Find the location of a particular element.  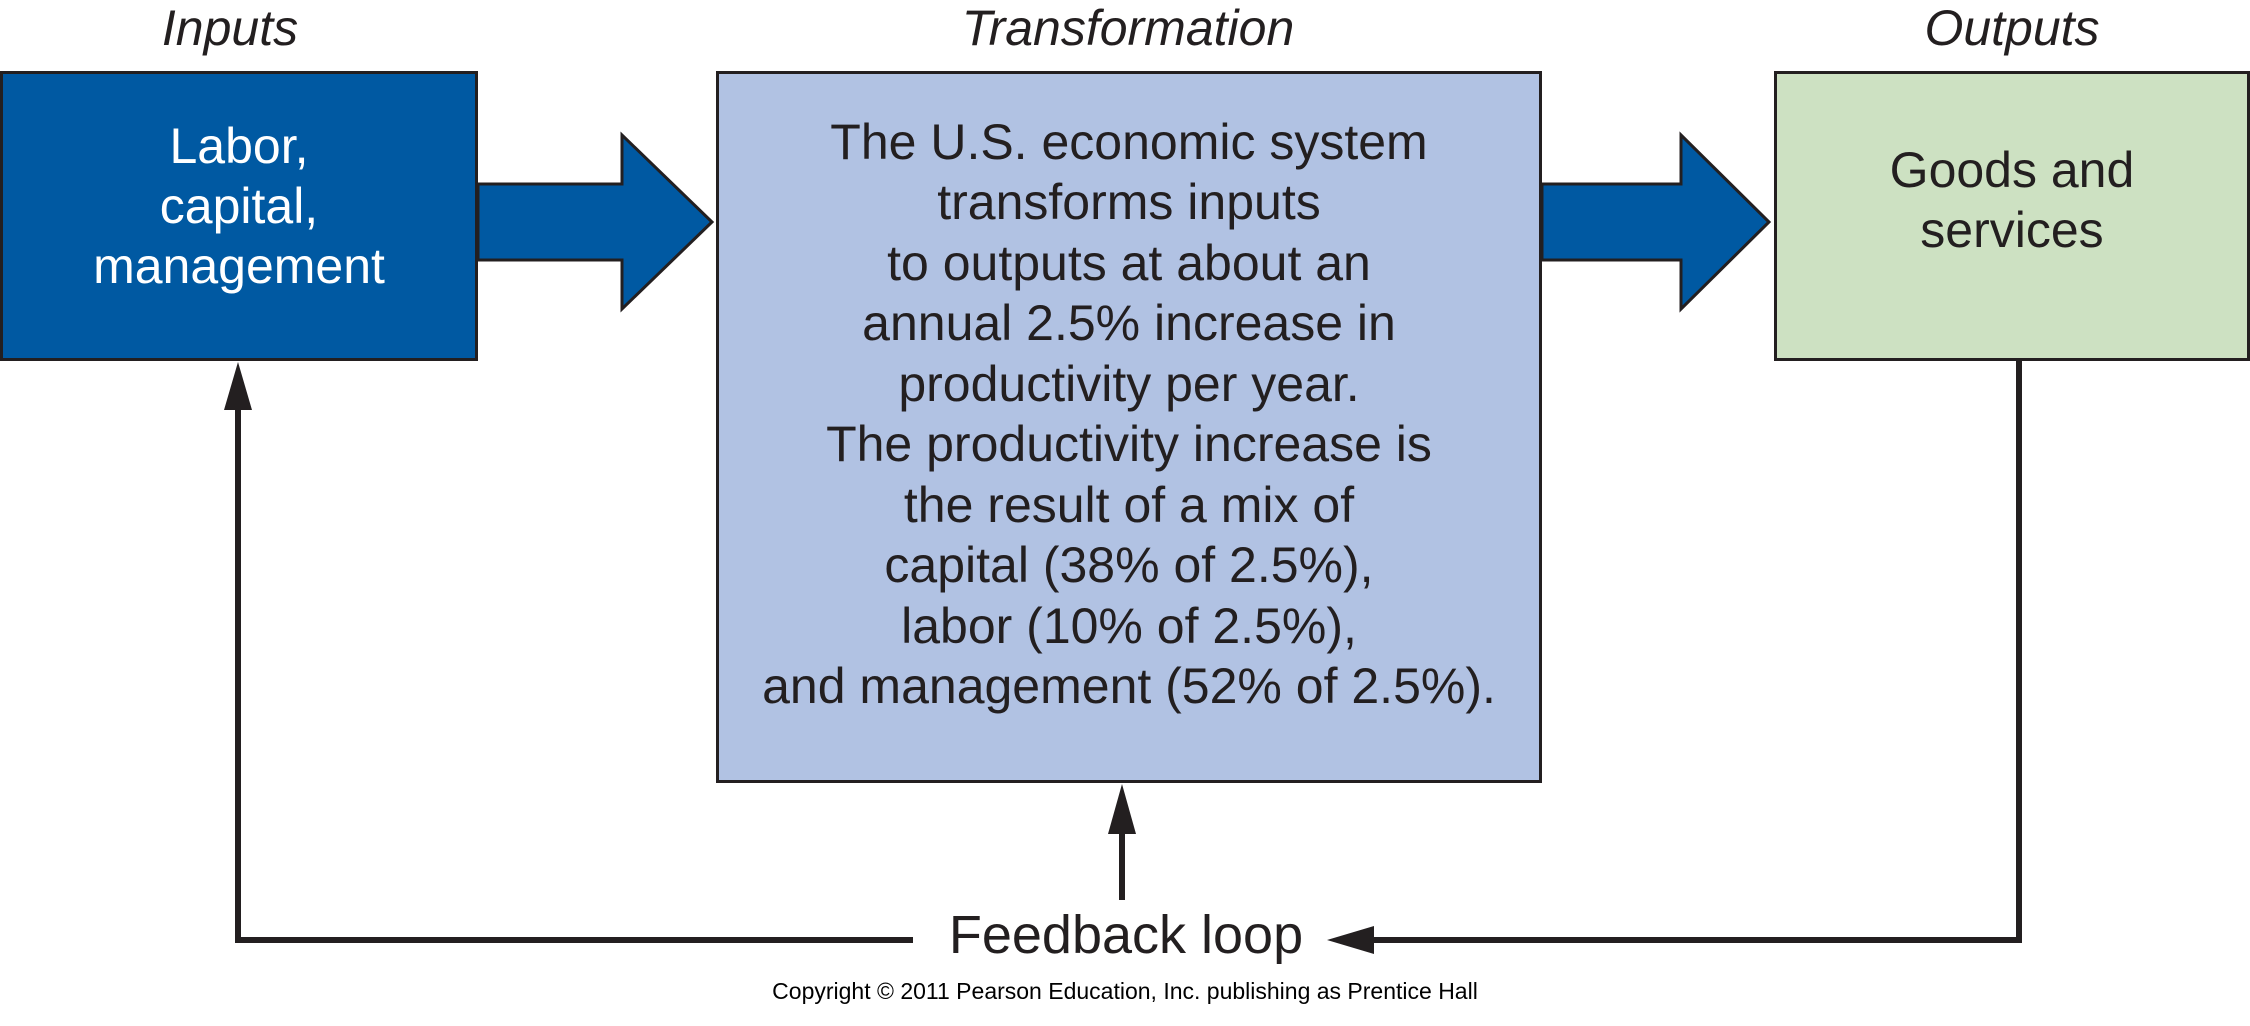

inputs-heading: Inputs is located at coordinates (230, 28).